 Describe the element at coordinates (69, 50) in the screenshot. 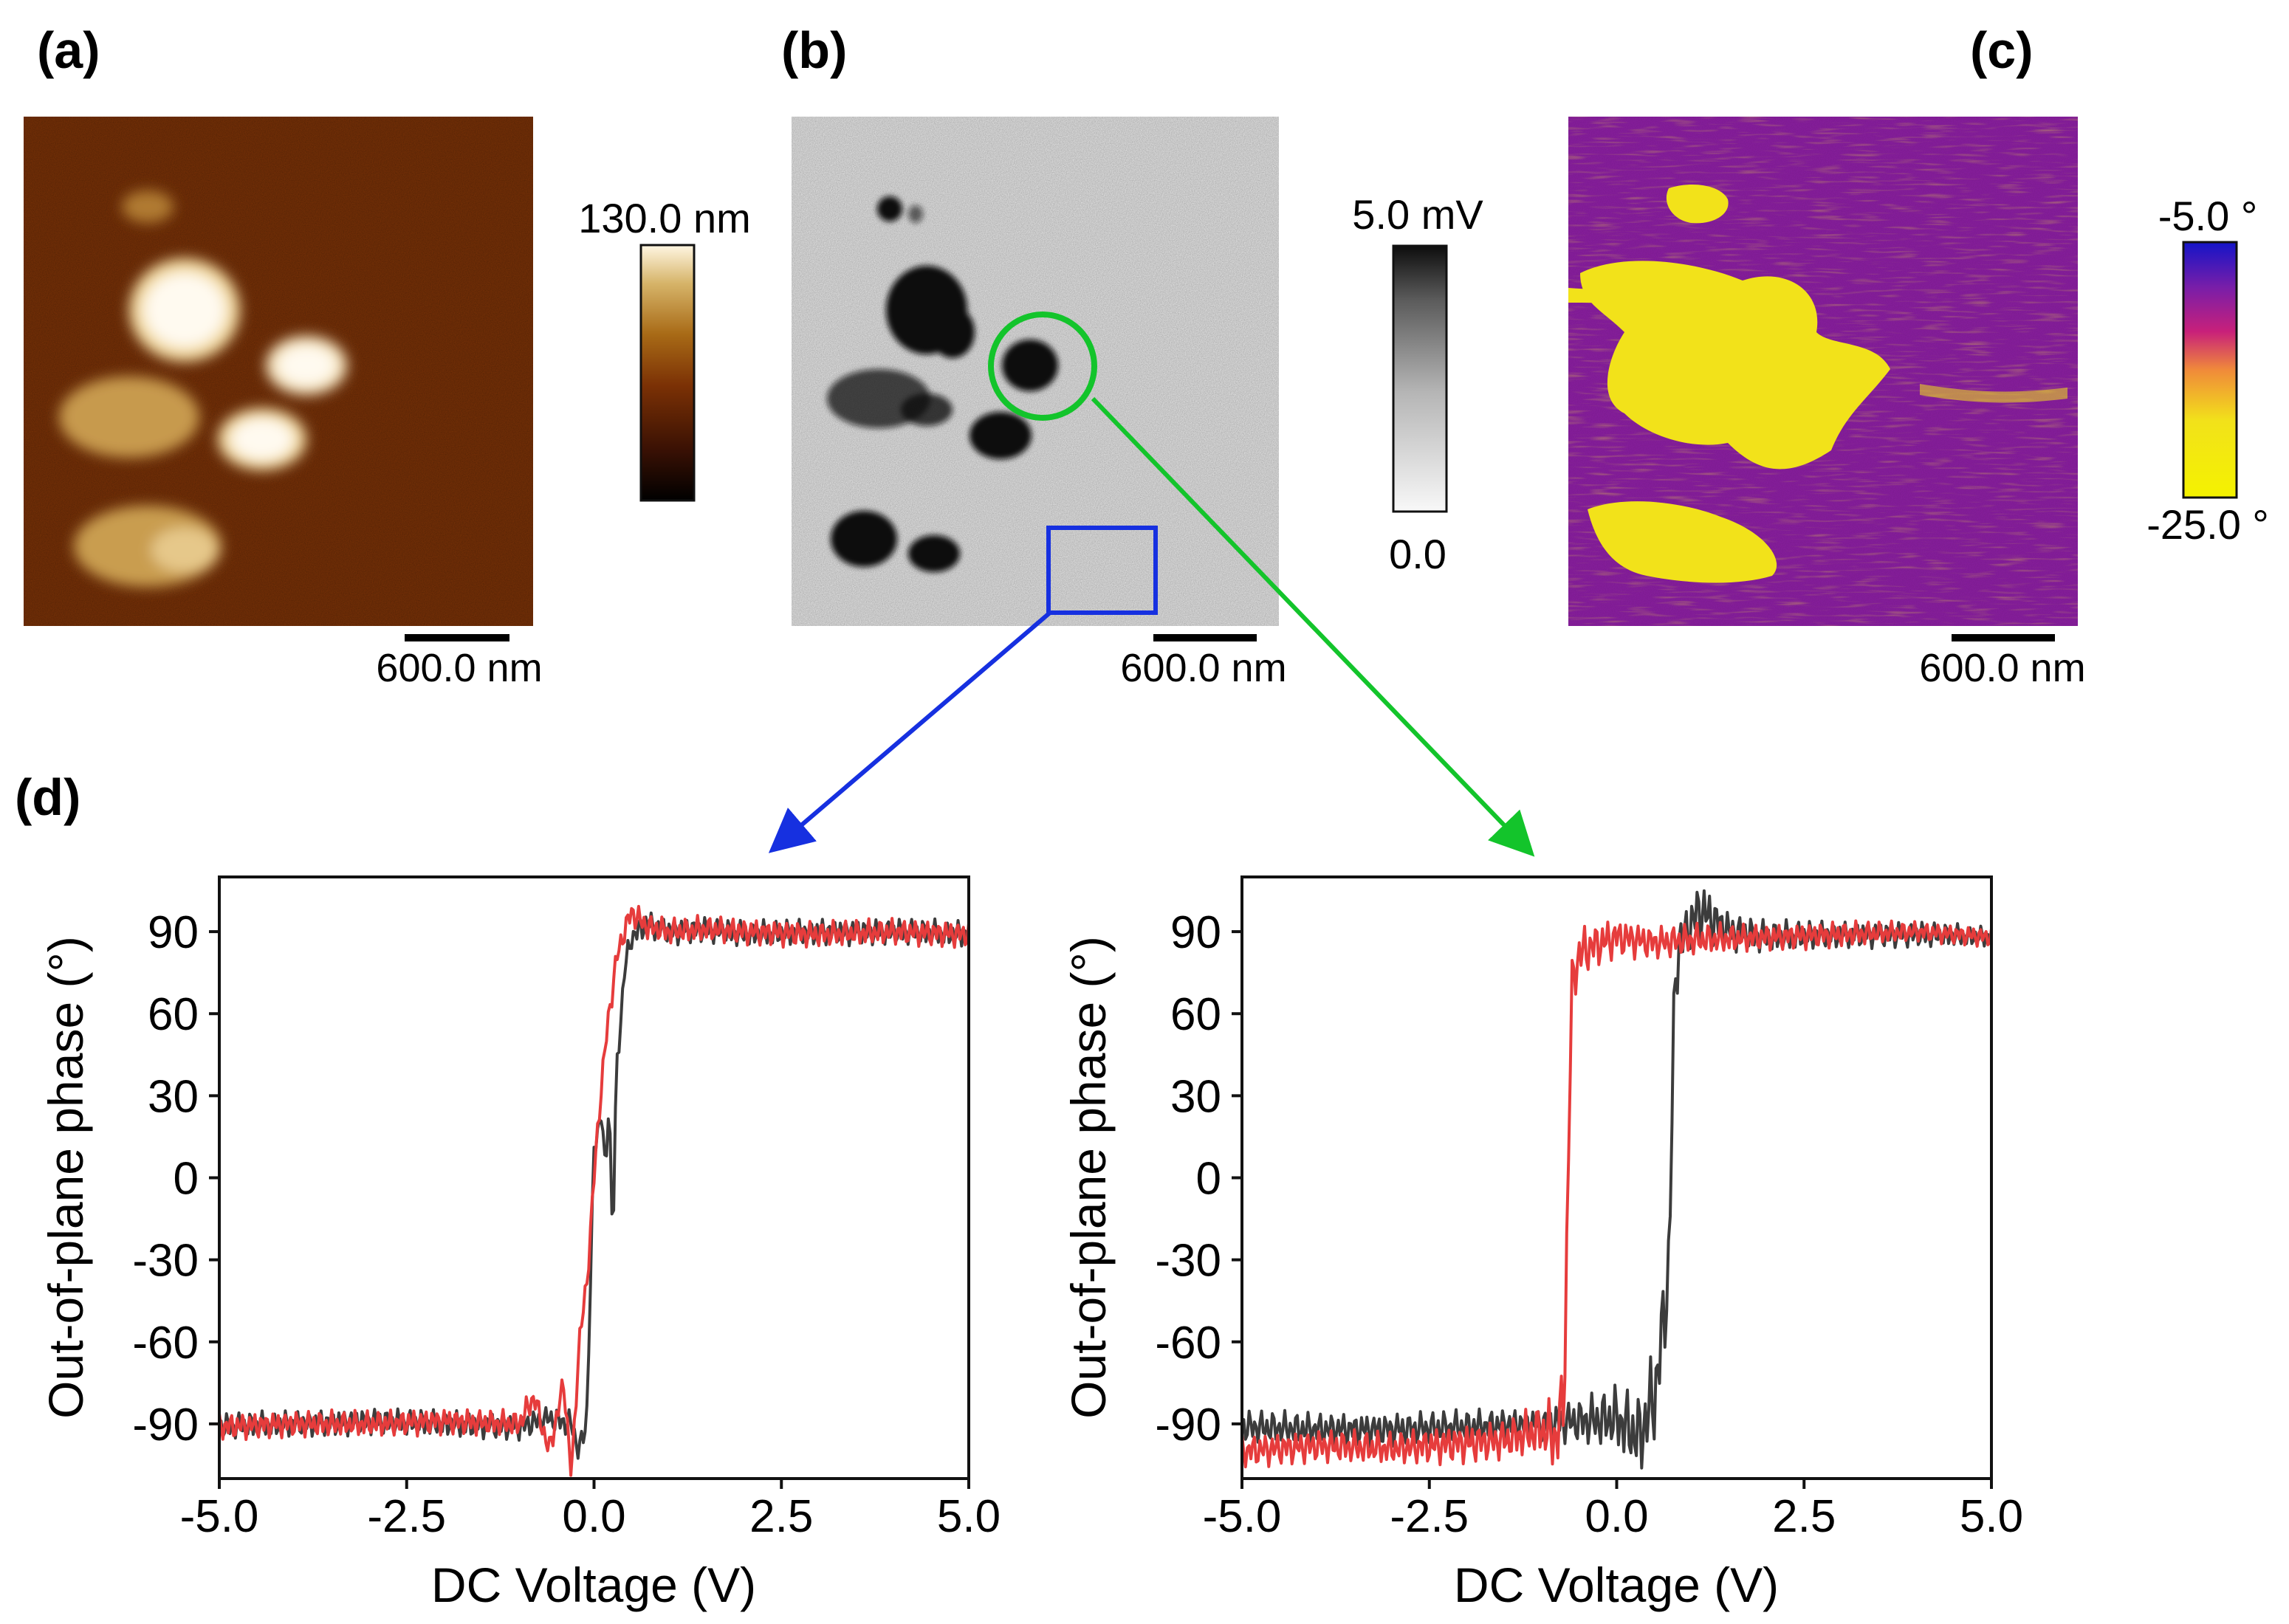

I see `panel-label-a: (a)` at that location.